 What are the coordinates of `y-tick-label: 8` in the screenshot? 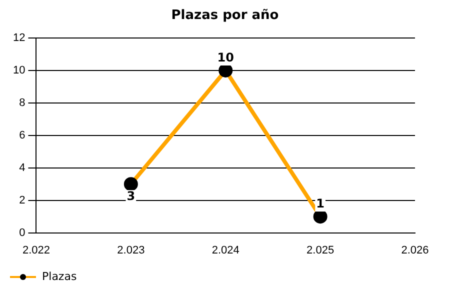 It's located at (22, 102).